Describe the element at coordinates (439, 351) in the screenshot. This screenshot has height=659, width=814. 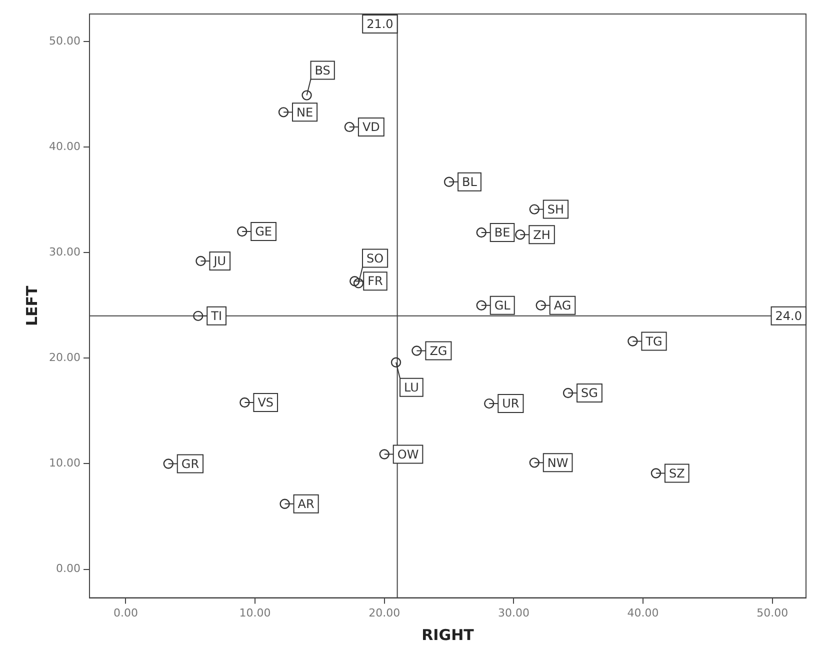
I see `annotation: ZG` at that location.